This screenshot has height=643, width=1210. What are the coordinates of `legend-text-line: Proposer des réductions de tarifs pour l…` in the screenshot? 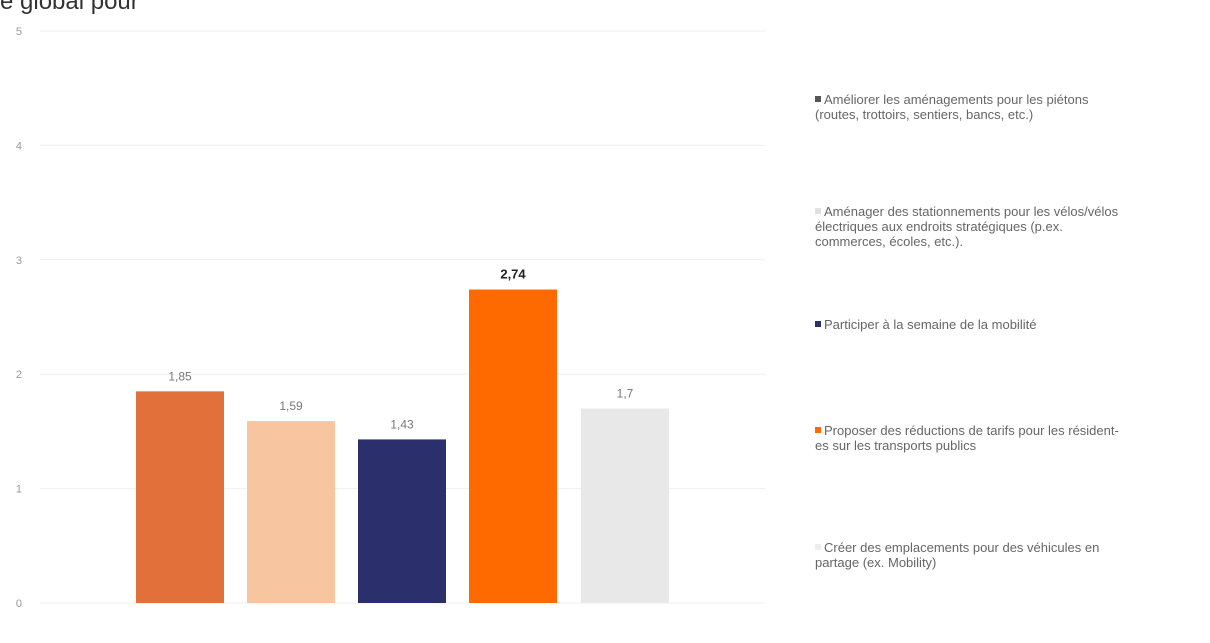 It's located at (971, 430).